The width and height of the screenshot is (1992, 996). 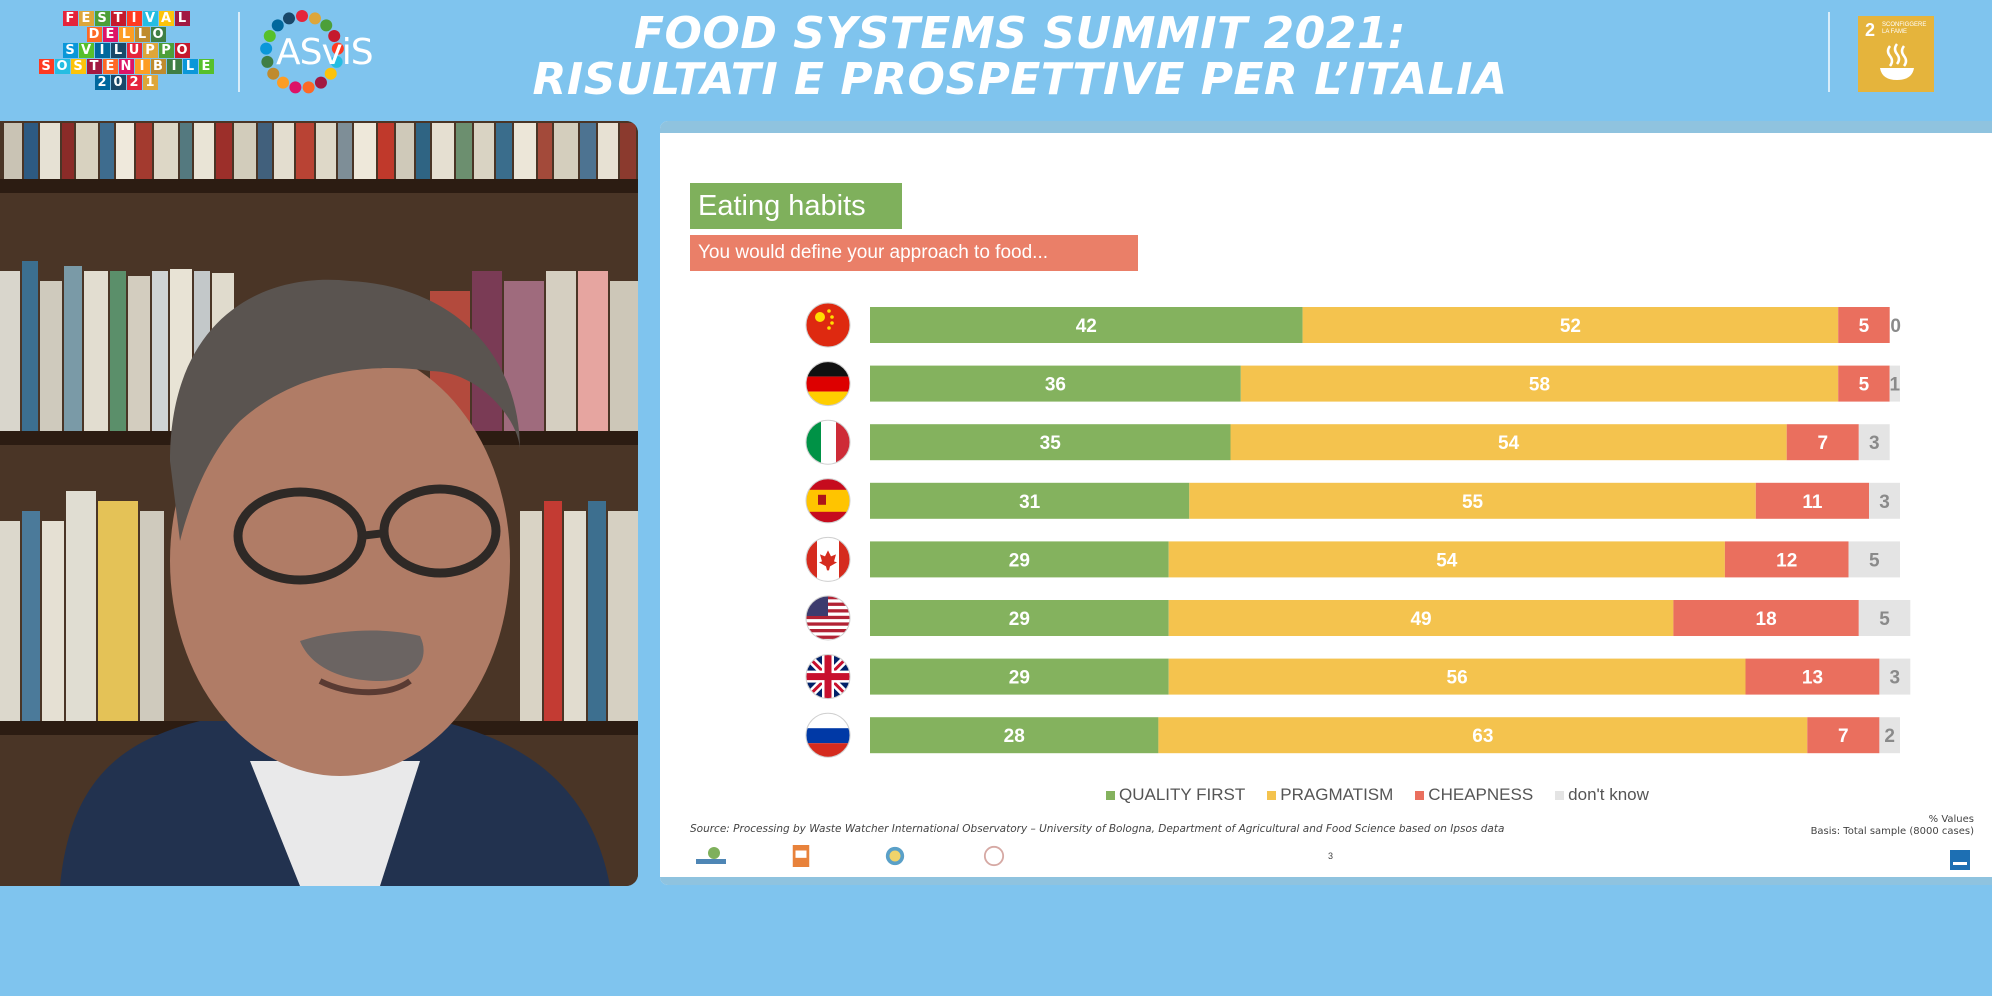 I want to click on bar-segment-don-t-know-canada, so click(x=1874, y=559).